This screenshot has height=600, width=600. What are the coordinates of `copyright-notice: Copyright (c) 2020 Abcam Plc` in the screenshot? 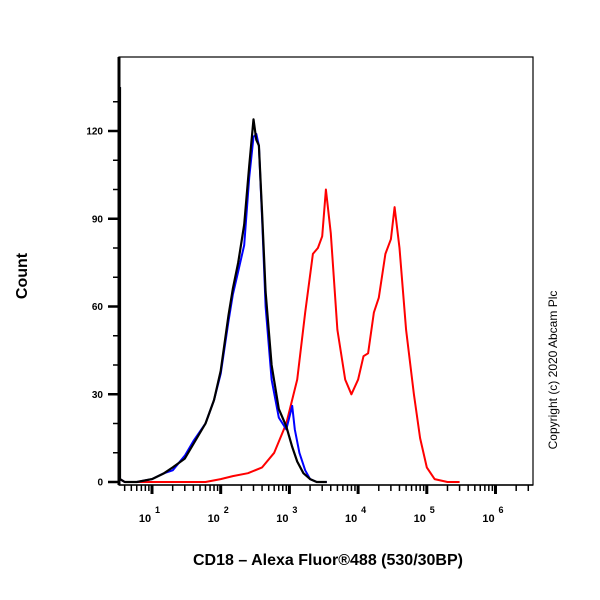 It's located at (553, 370).